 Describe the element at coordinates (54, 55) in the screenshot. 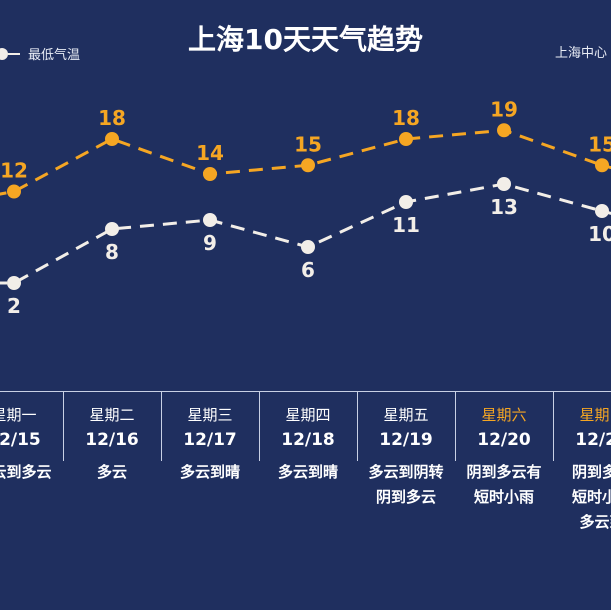

I see `legend-low-label: 最低气温` at that location.